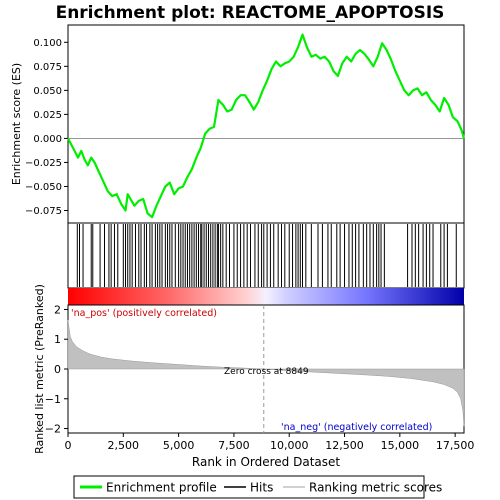 The height and width of the screenshot is (500, 500). Describe the element at coordinates (53, 399) in the screenshot. I see `bottom-y-tick-label: −1` at that location.